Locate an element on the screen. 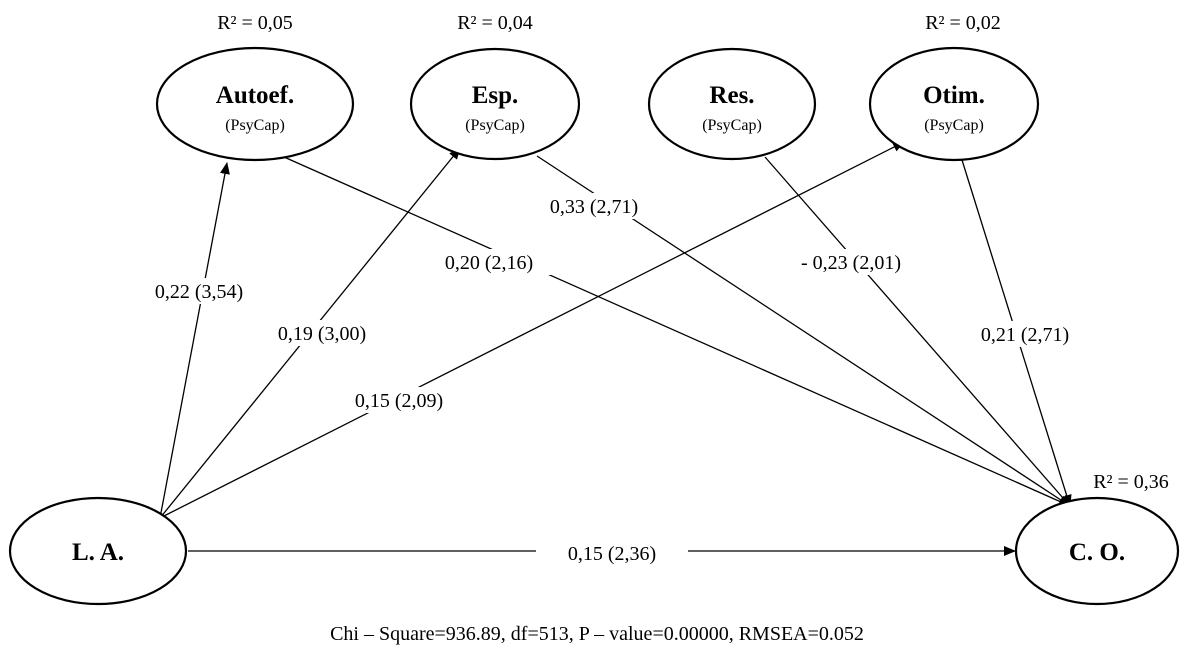  node-co-label: C. O. is located at coordinates (1097, 552).